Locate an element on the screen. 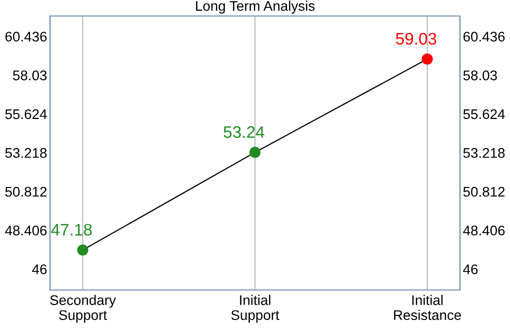  data-label: 47.18 is located at coordinates (71, 230).